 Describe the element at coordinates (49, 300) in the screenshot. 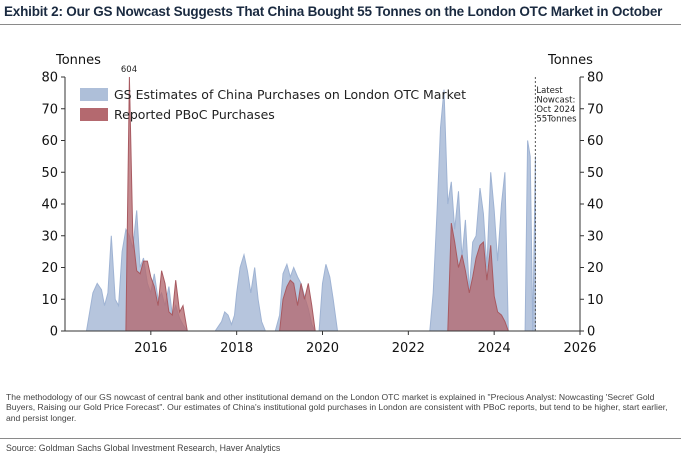

I see `y-tick-label-left: 10` at that location.